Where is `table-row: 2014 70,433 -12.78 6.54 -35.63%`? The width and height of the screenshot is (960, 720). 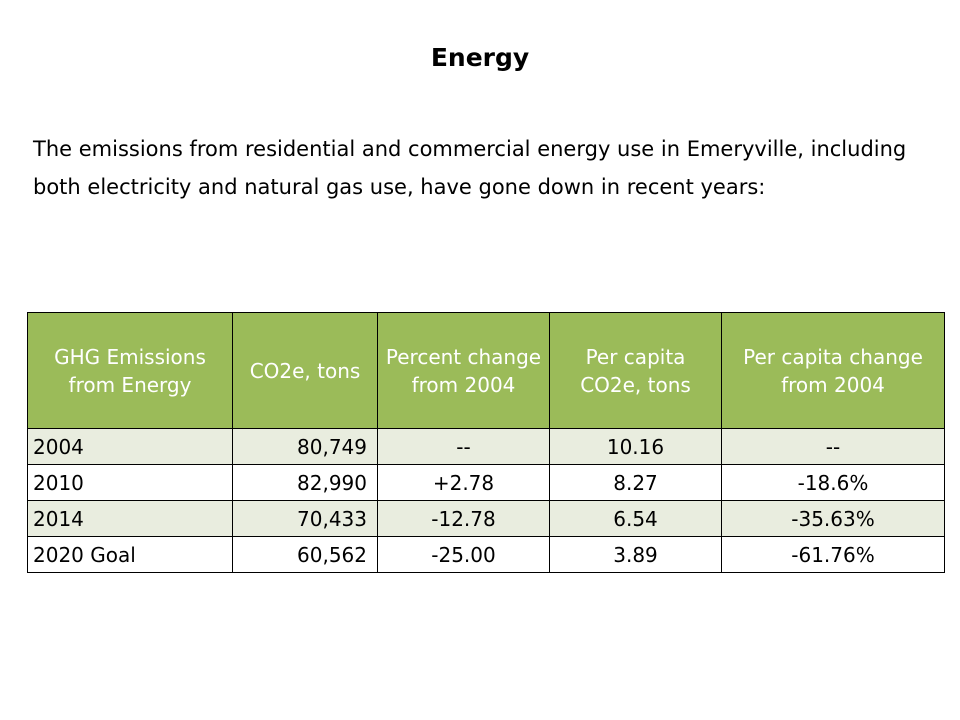
table-row: 2014 70,433 -12.78 6.54 -35.63% is located at coordinates (486, 518).